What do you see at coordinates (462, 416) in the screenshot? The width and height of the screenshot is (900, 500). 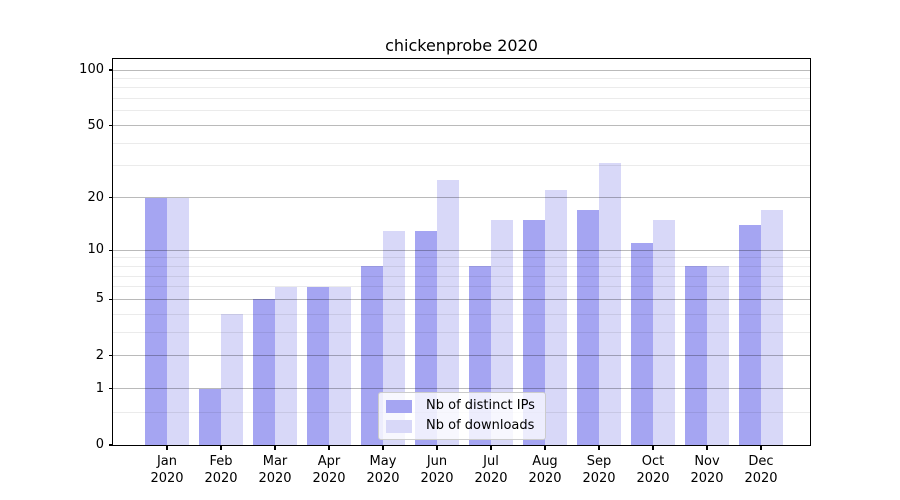 I see `legend: Nb of distinct IPs Nb of downloads` at bounding box center [462, 416].